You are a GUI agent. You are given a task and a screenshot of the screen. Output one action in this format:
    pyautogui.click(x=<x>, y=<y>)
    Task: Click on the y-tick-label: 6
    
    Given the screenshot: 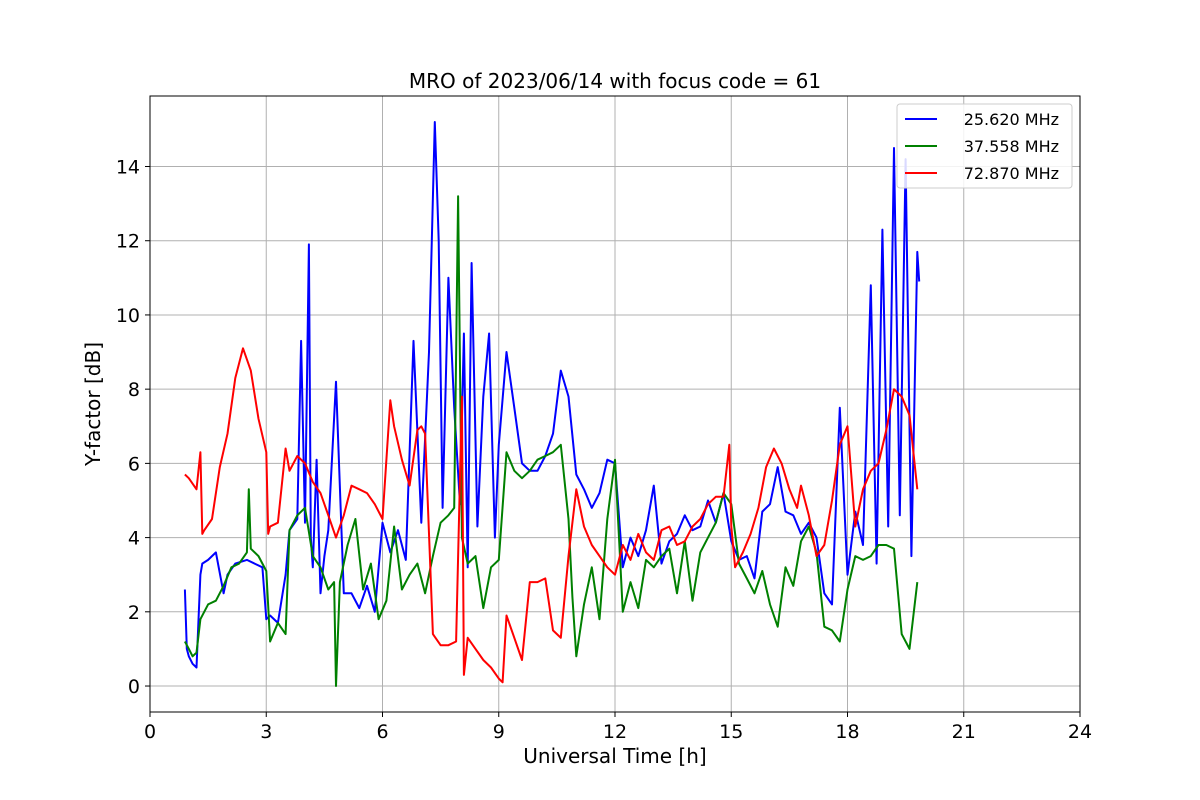 What is the action you would take?
    pyautogui.click(x=134, y=464)
    